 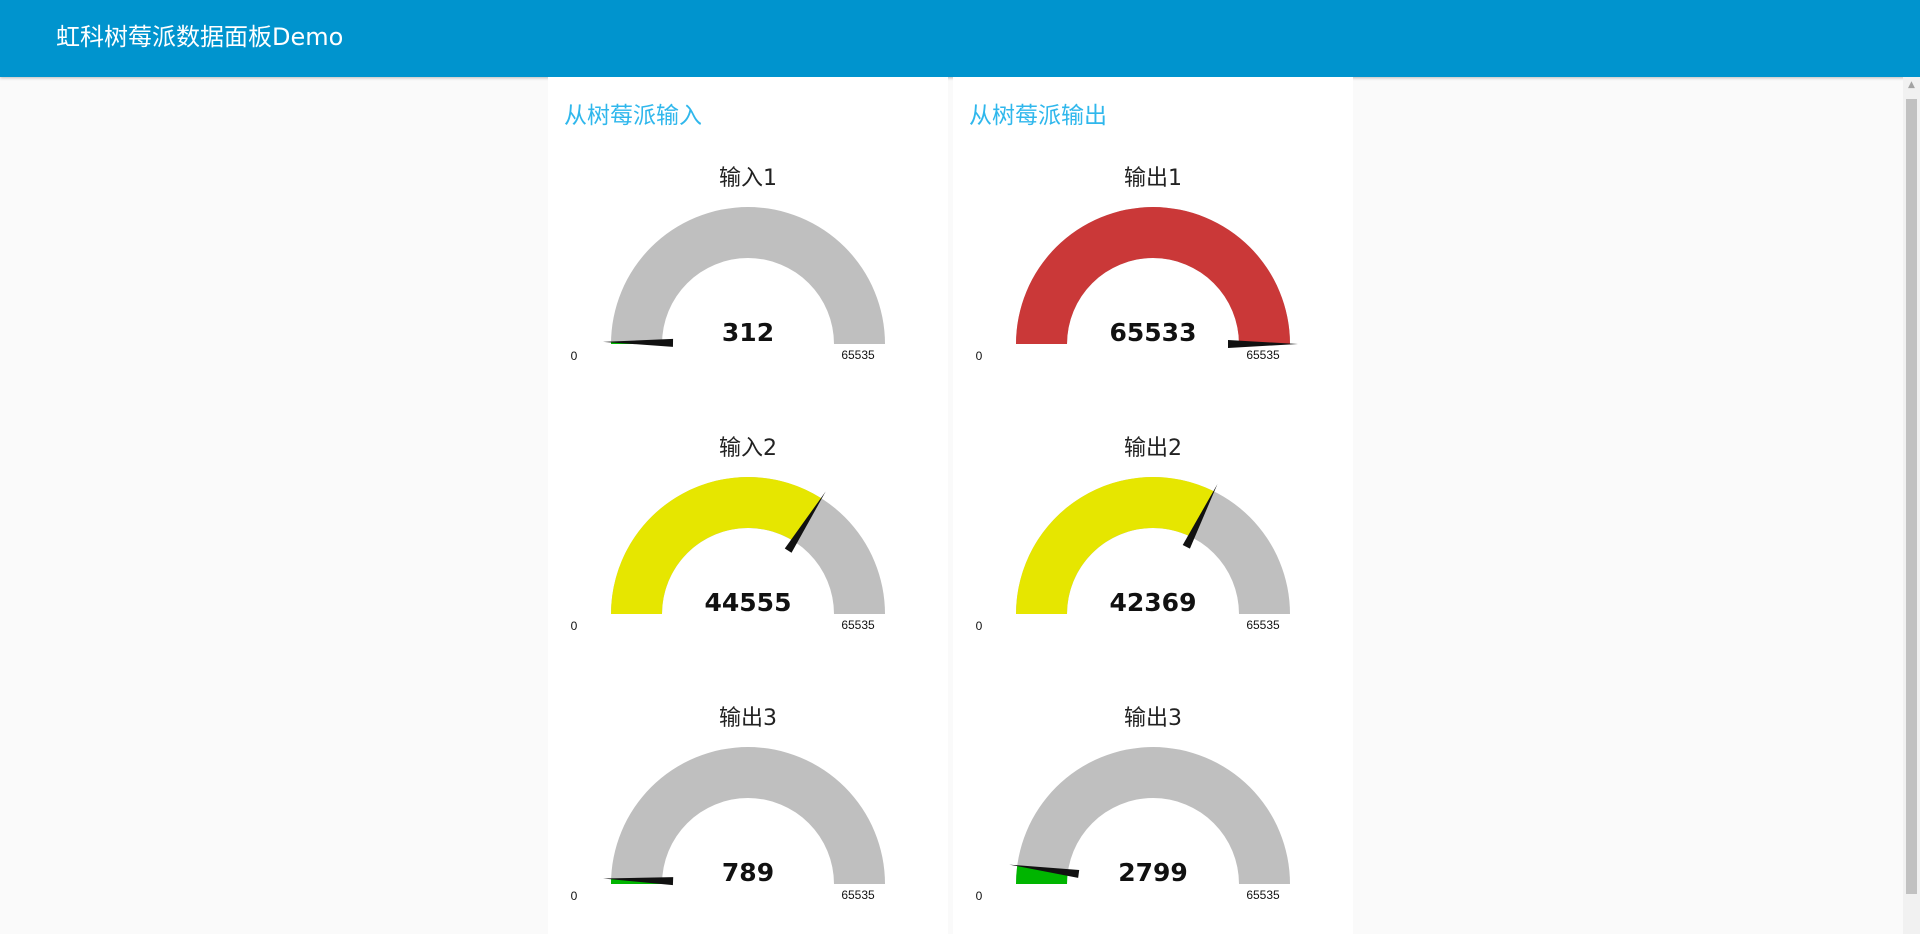 What do you see at coordinates (1153, 602) in the screenshot?
I see `gauge-value: 42369` at bounding box center [1153, 602].